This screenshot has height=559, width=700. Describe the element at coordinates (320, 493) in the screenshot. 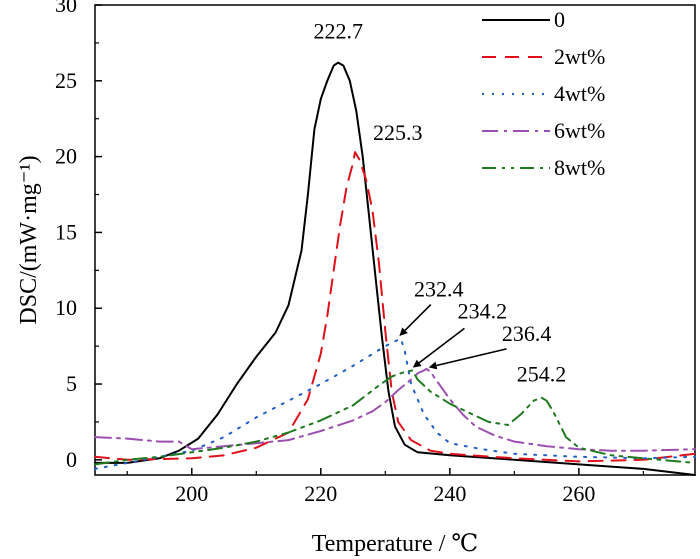

I see `x-tick-label: 220` at that location.